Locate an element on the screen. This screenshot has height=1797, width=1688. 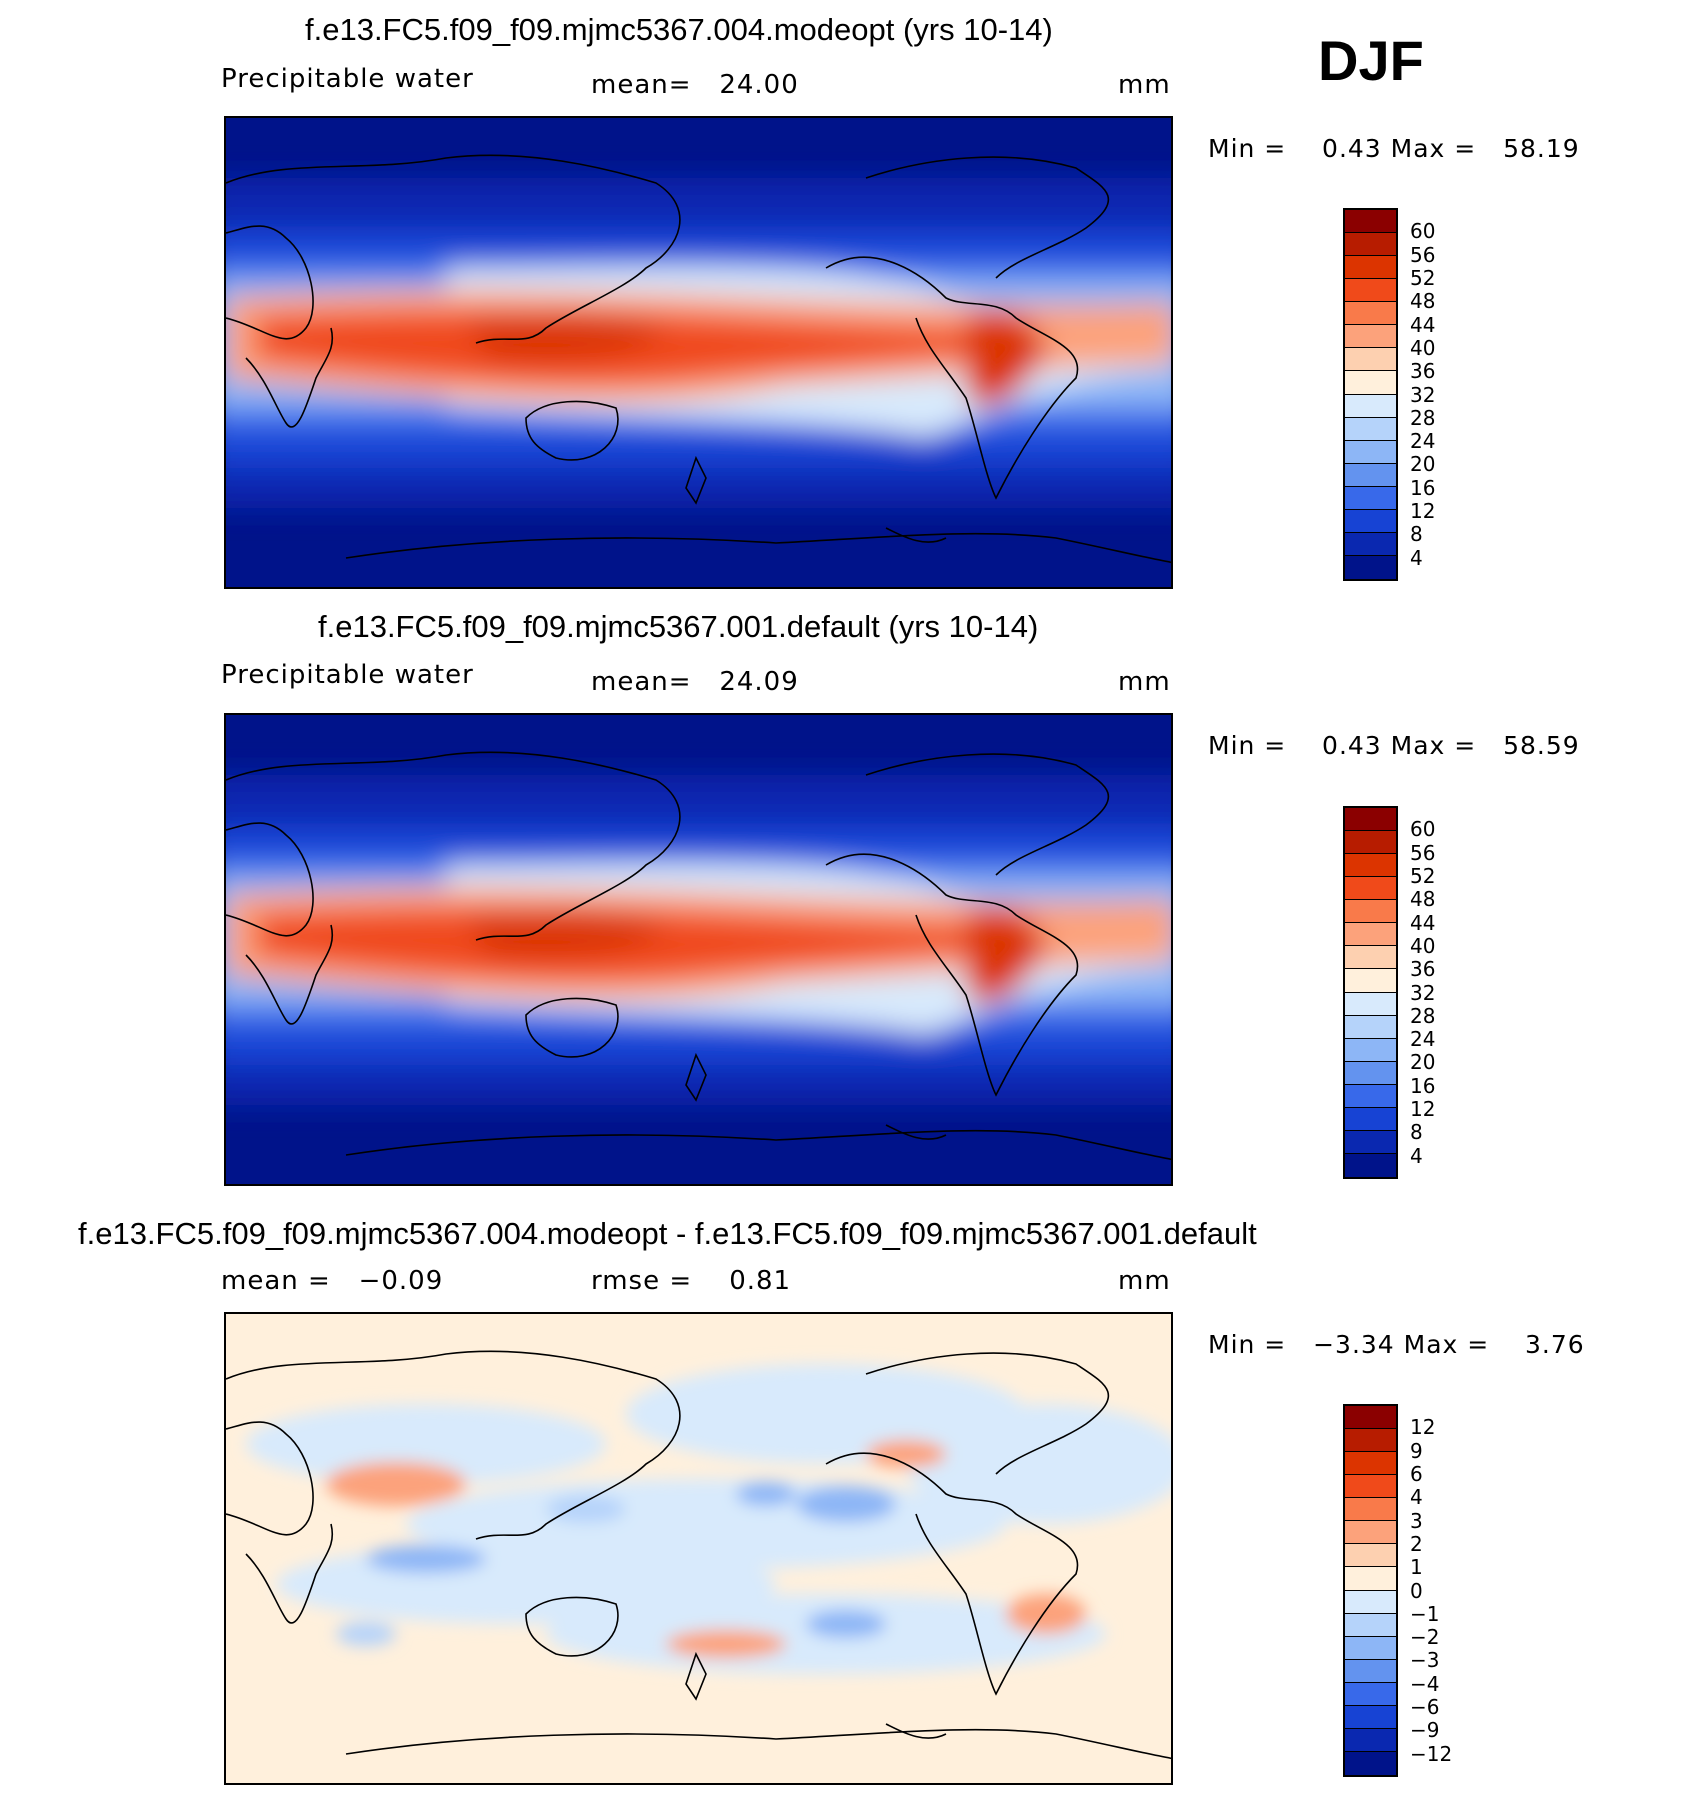
panel2-variable: Precipitable water is located at coordinates (347, 675).